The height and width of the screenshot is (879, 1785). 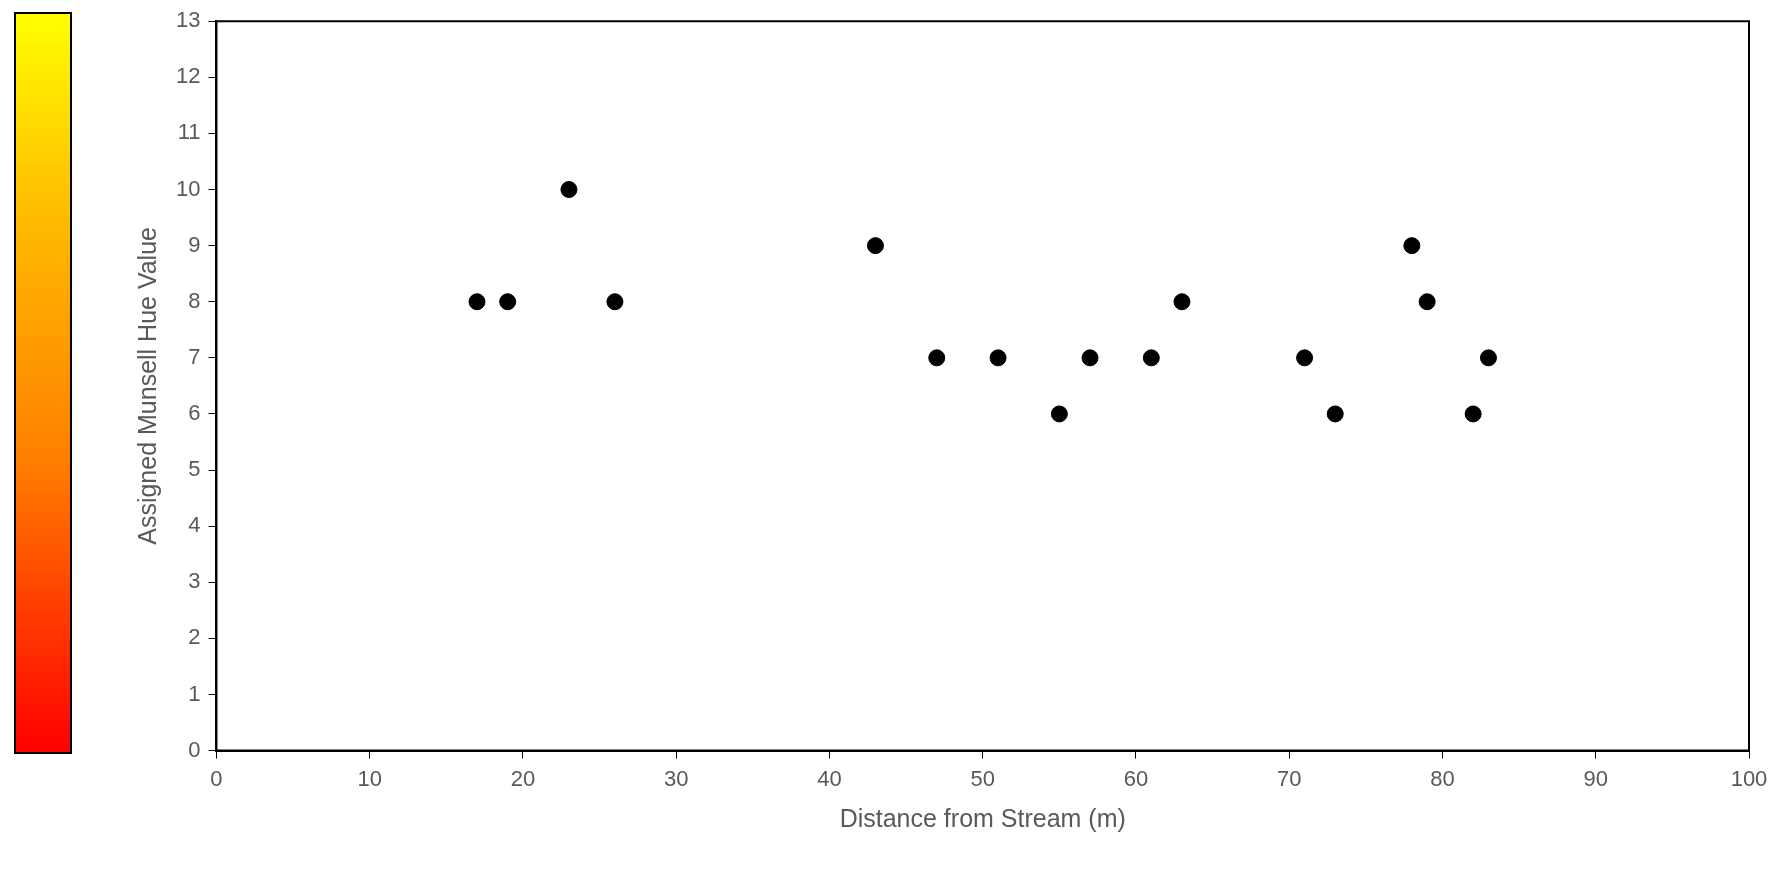 I want to click on x-tick-label: 50, so click(x=982, y=778).